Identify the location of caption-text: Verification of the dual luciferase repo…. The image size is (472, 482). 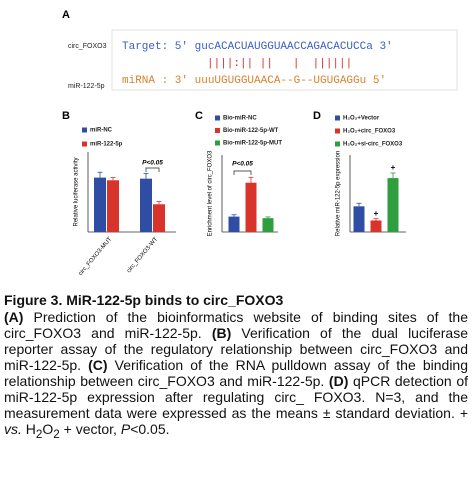
(236, 349).